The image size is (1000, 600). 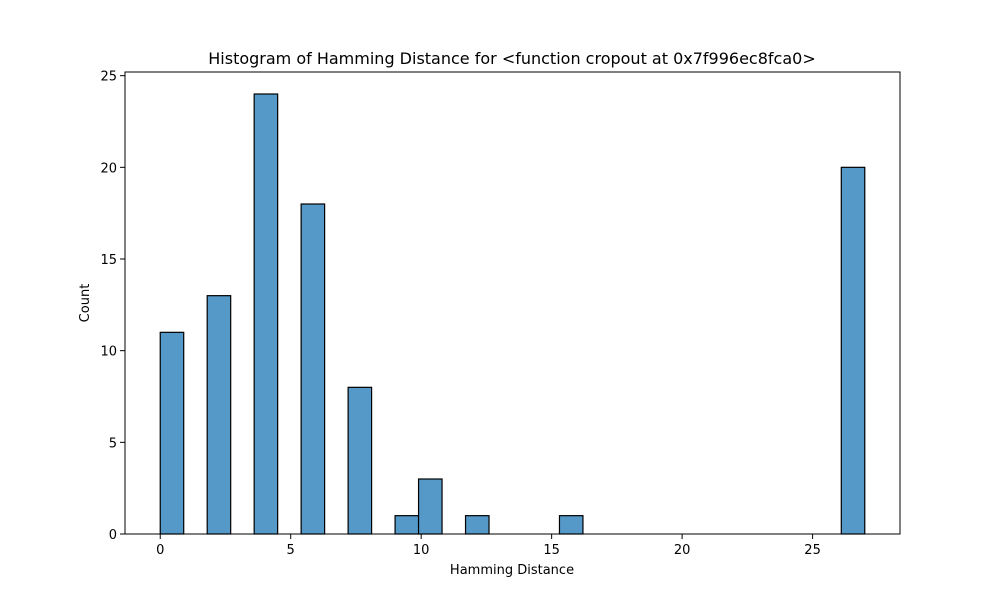 I want to click on y-tick-label: 20, so click(x=108, y=168).